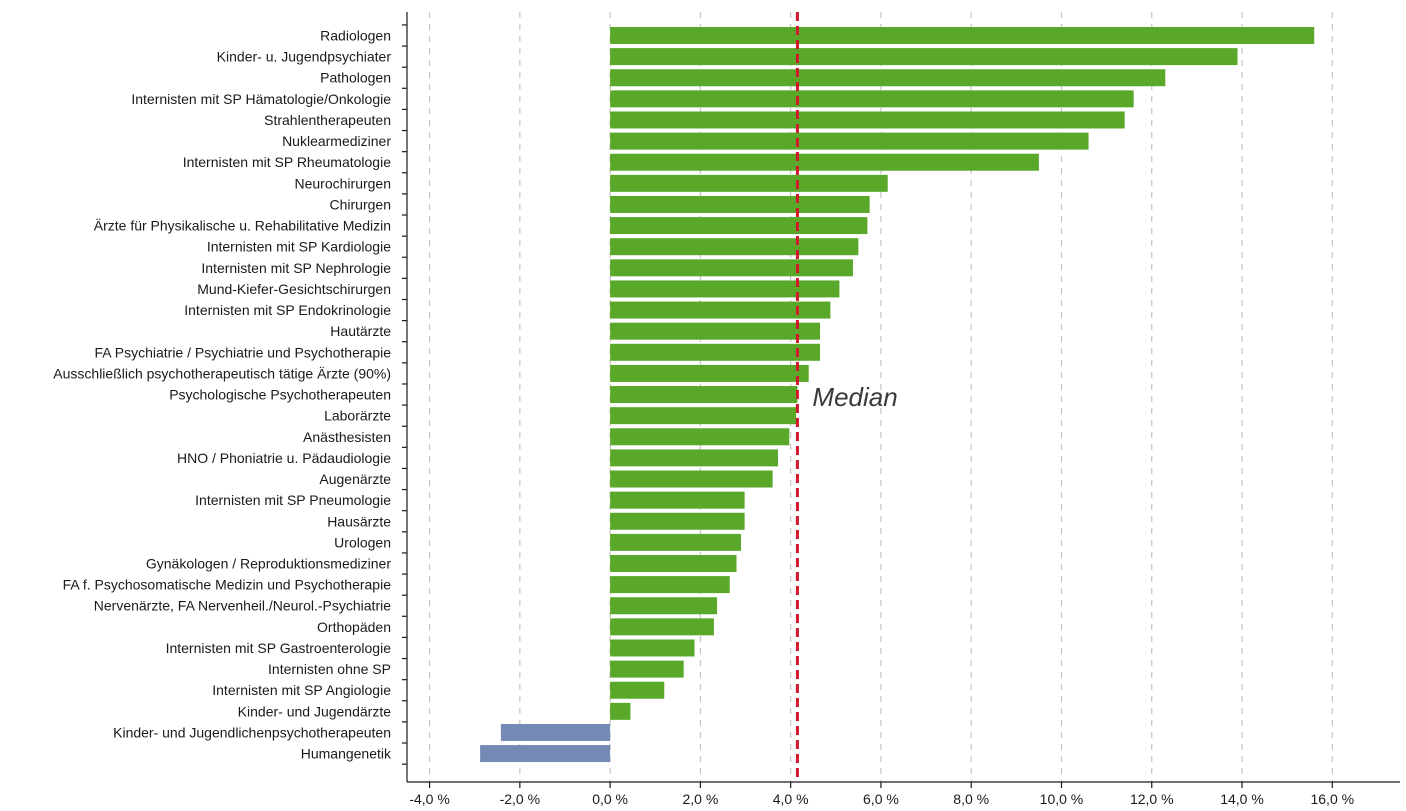  I want to click on x-tick-label: 6,0 %, so click(881, 799).